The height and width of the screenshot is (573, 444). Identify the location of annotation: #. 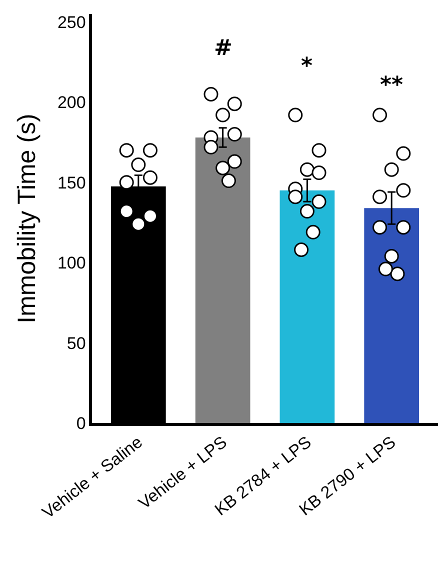
(223, 48).